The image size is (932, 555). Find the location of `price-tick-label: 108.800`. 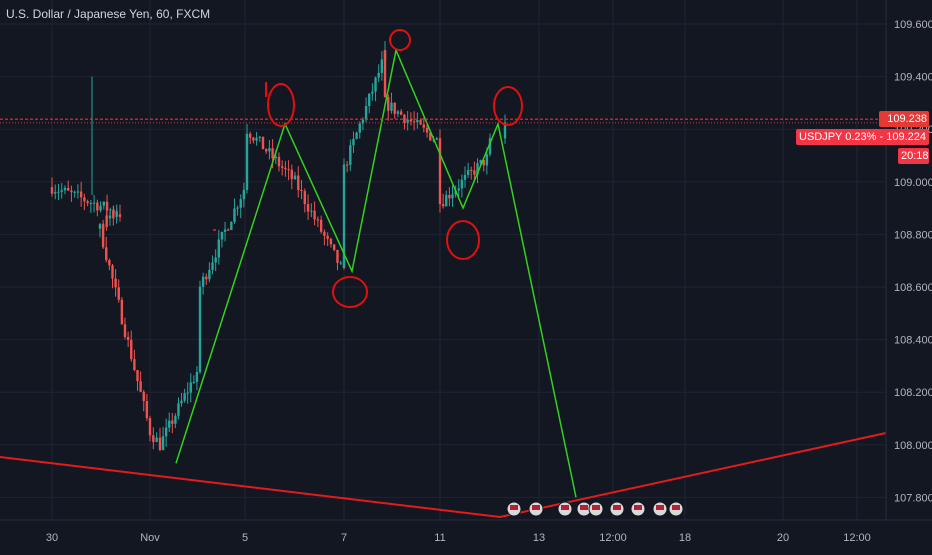

price-tick-label: 108.800 is located at coordinates (913, 235).